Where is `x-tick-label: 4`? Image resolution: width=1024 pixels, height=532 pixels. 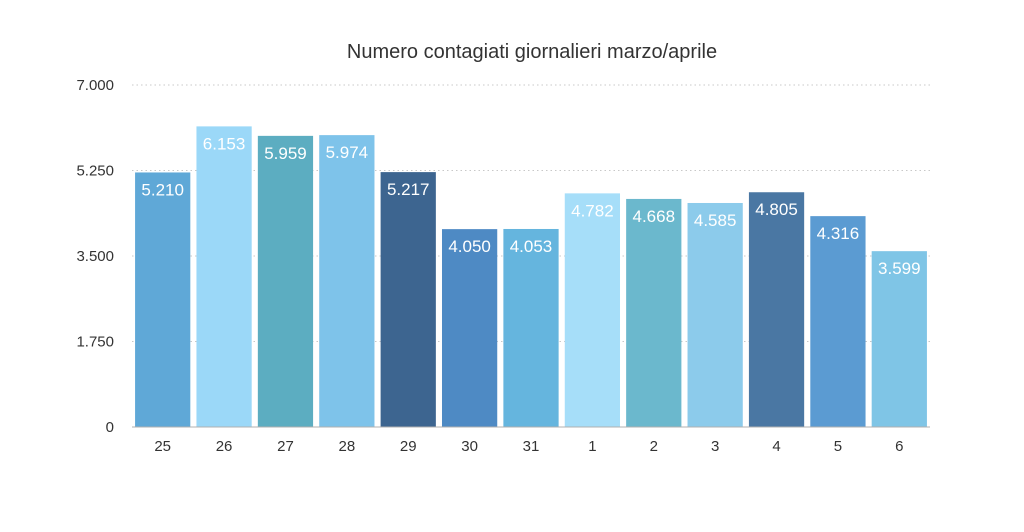 x-tick-label: 4 is located at coordinates (776, 446).